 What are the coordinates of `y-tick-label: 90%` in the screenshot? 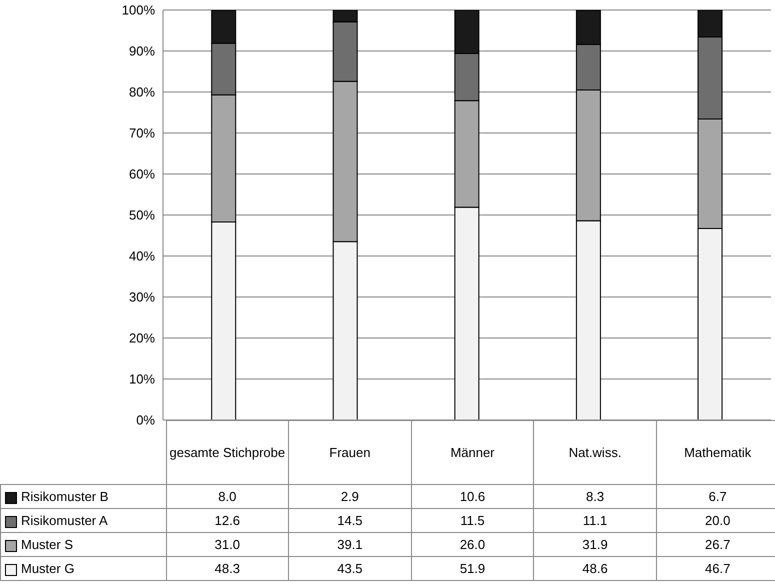 It's located at (142, 51).